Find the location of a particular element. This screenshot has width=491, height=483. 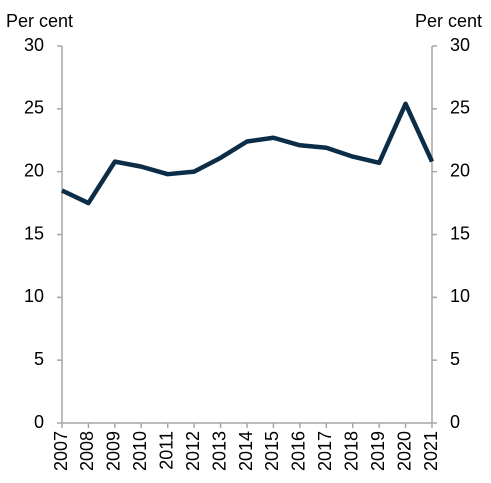

x-tick-label: 2021 is located at coordinates (431, 451).